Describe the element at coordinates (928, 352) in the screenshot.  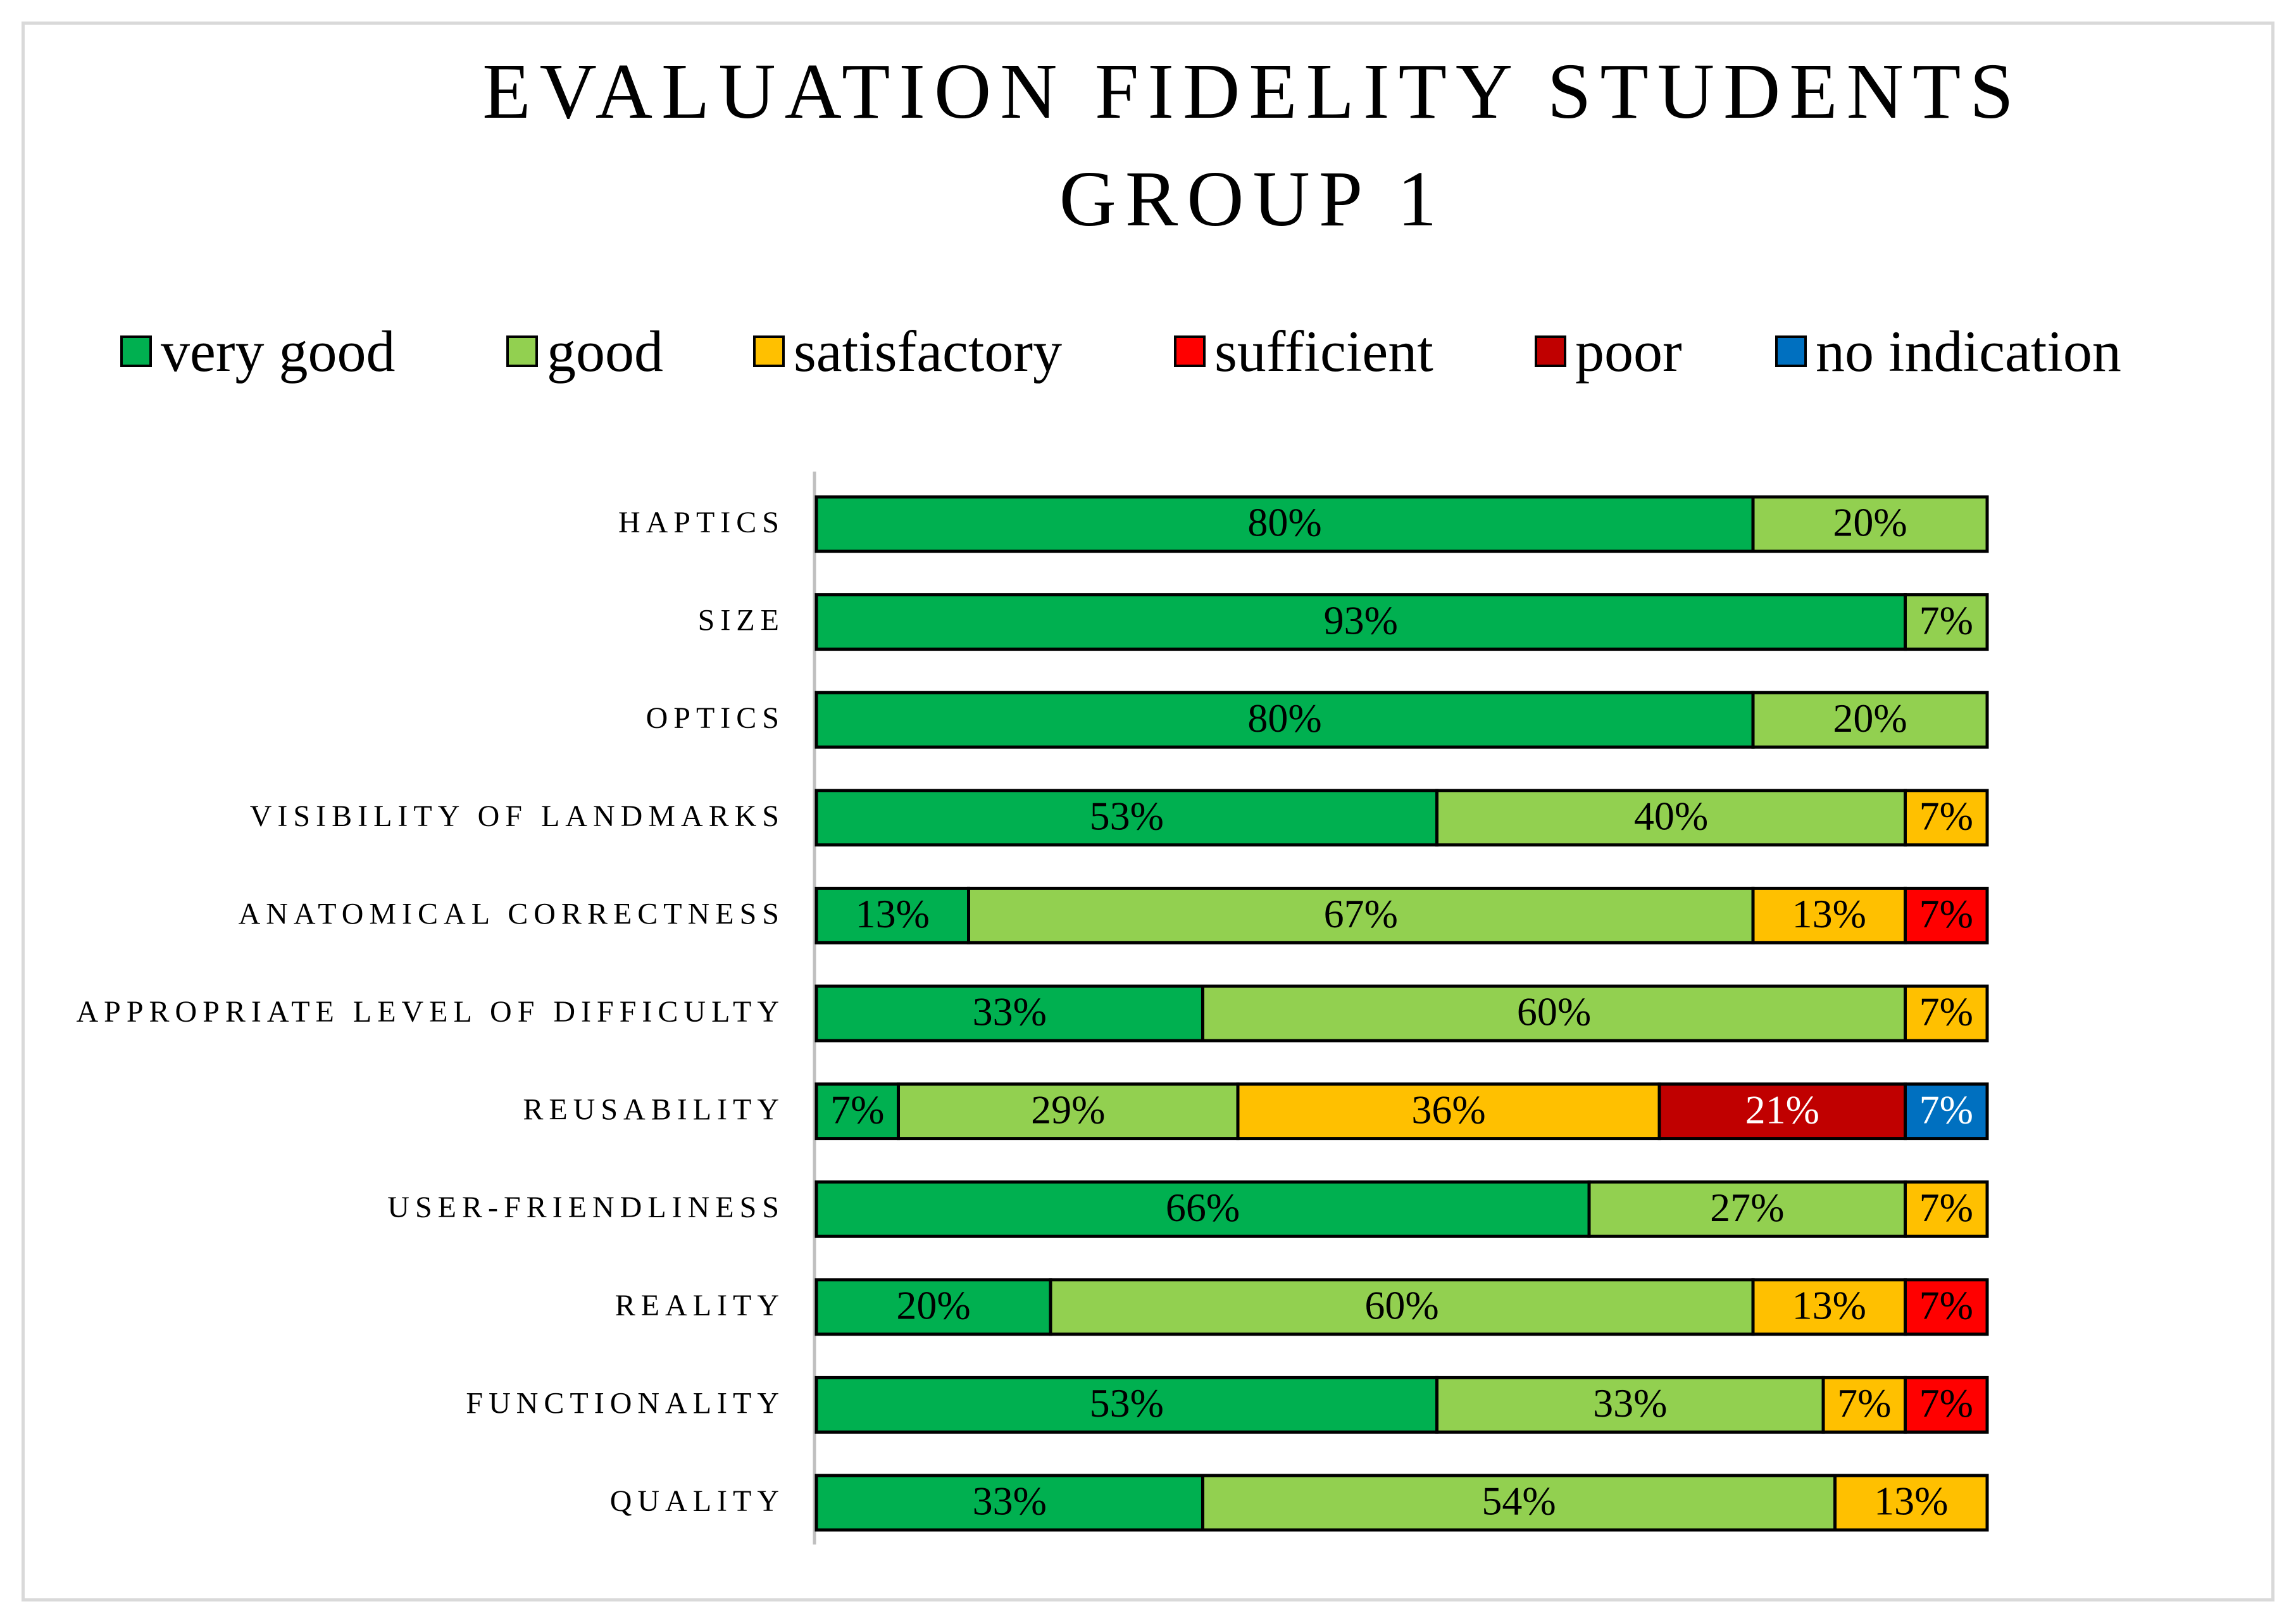
I see `legend-label: satisfactory` at that location.